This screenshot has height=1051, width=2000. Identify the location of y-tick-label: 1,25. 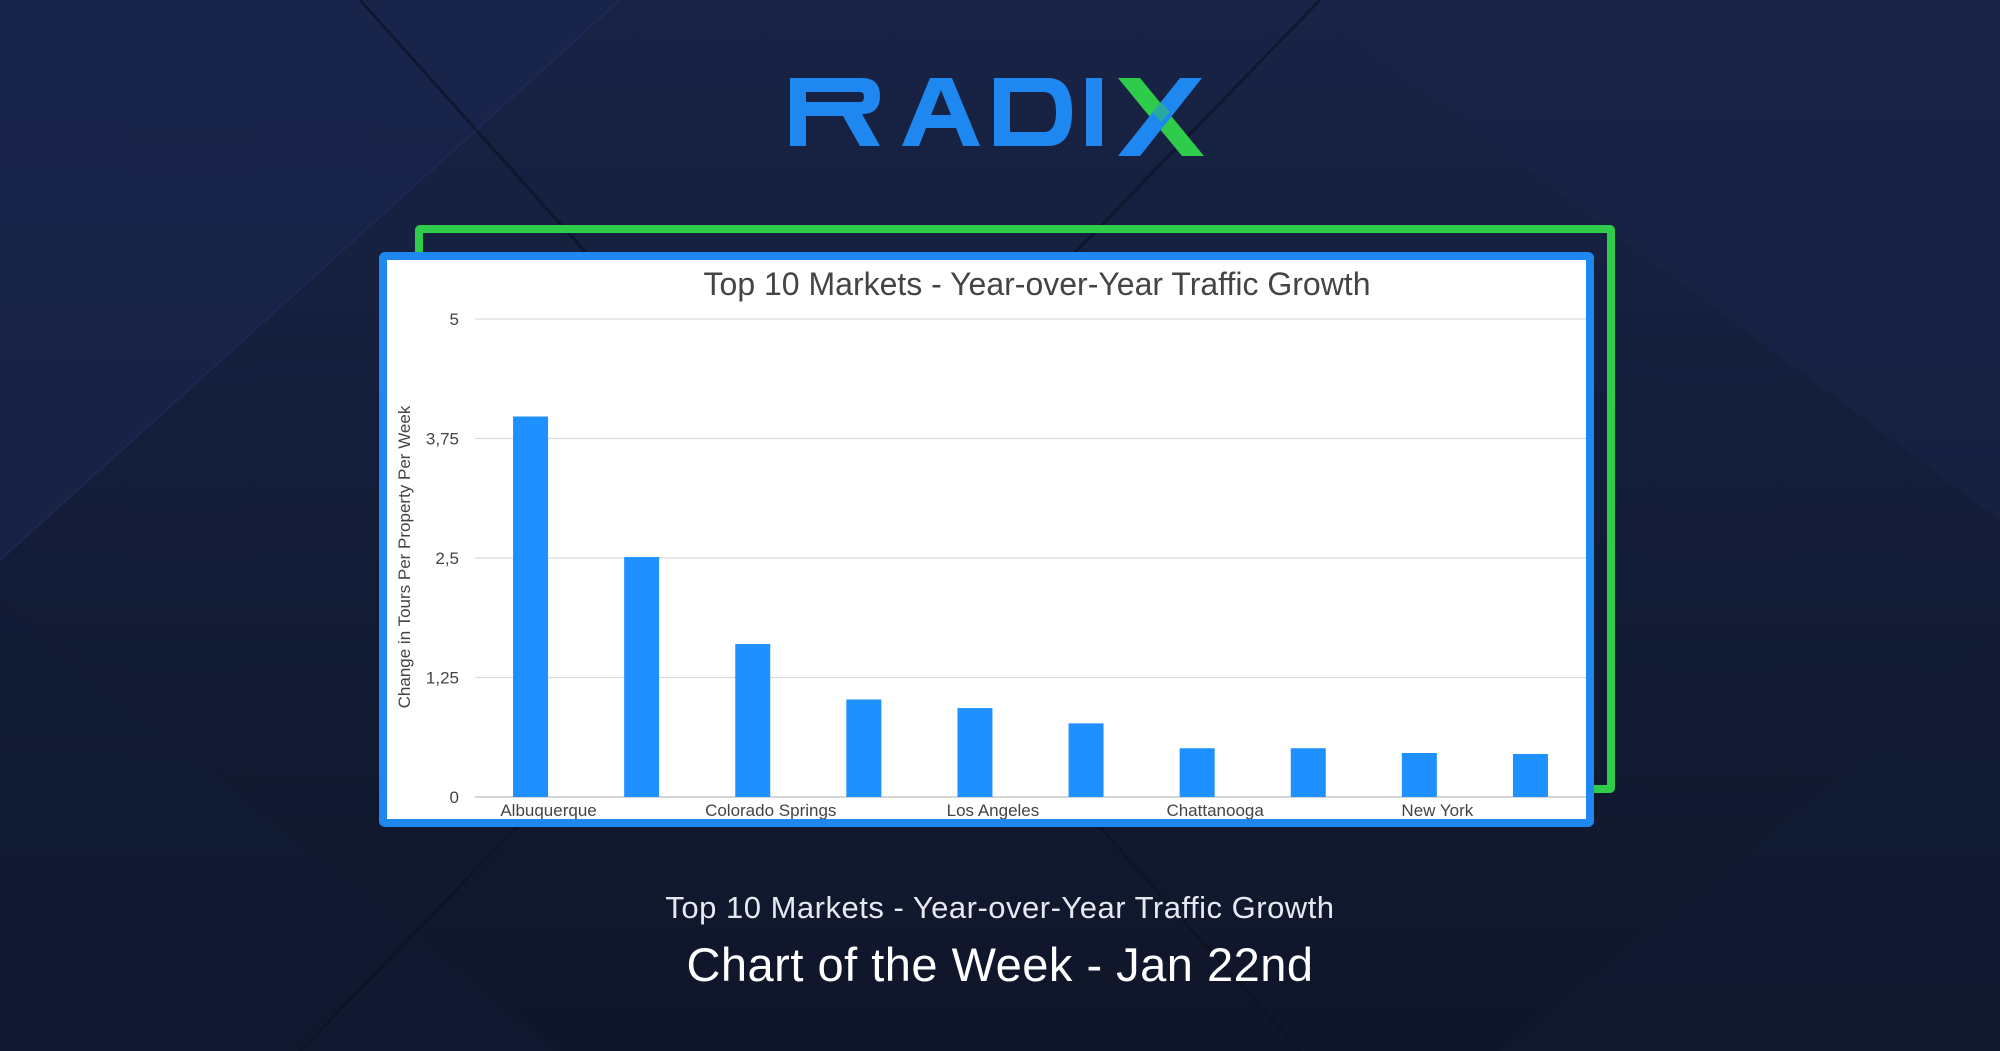
(442, 678).